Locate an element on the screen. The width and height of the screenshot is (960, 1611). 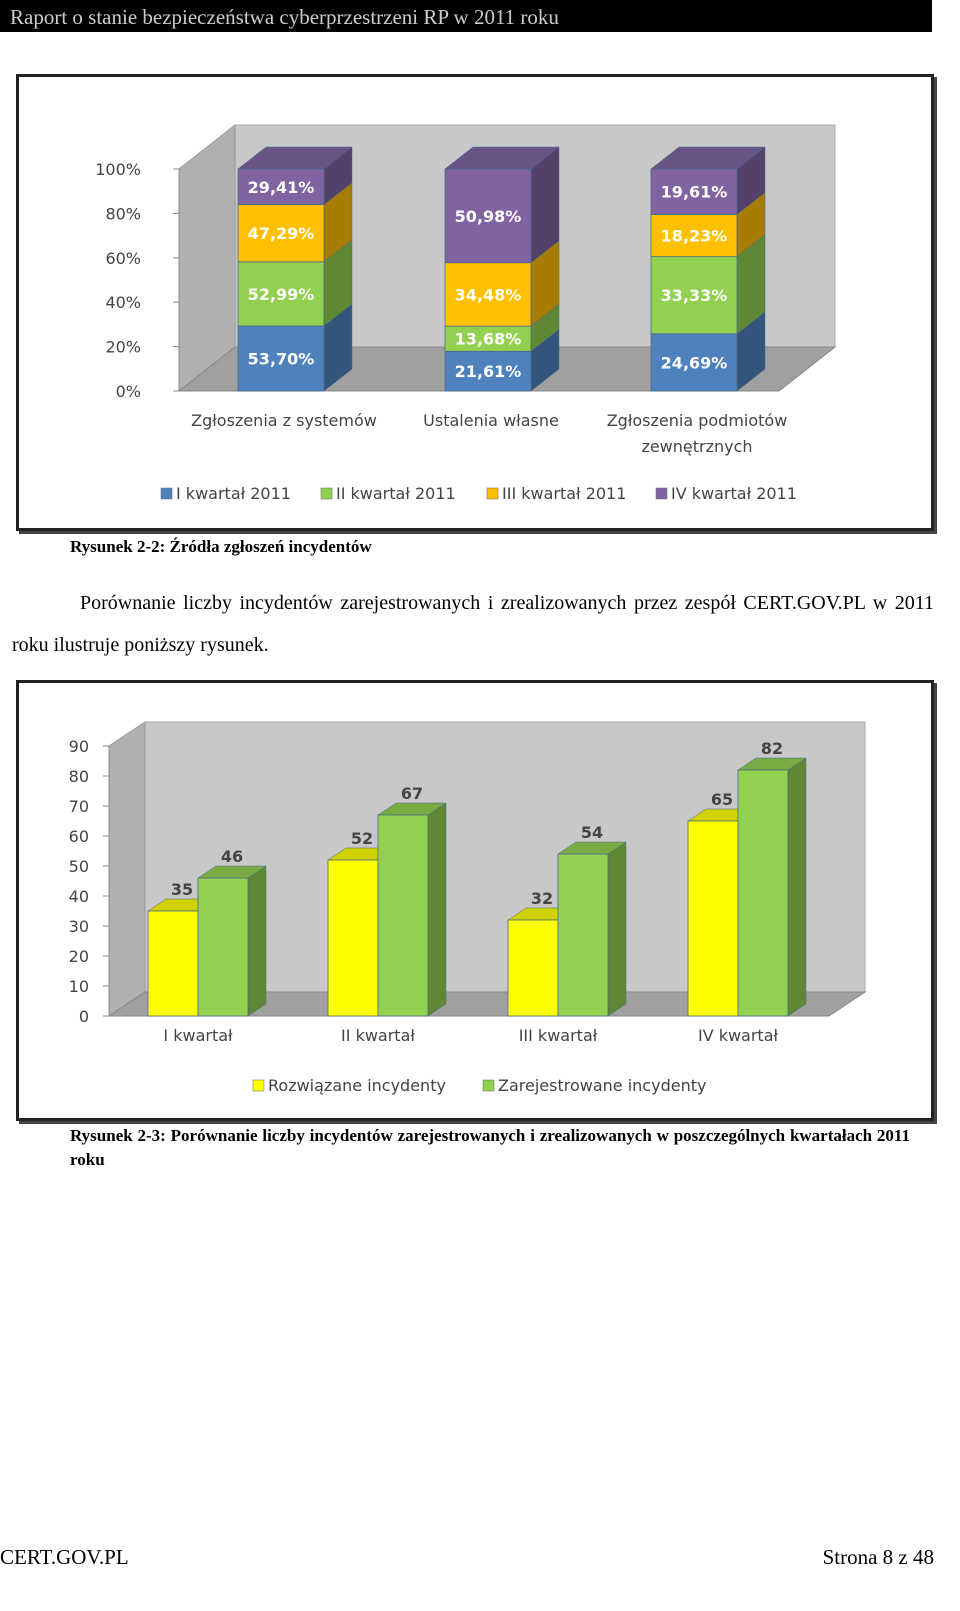
footer-right: Strona 8 z 48 is located at coordinates (878, 1557).